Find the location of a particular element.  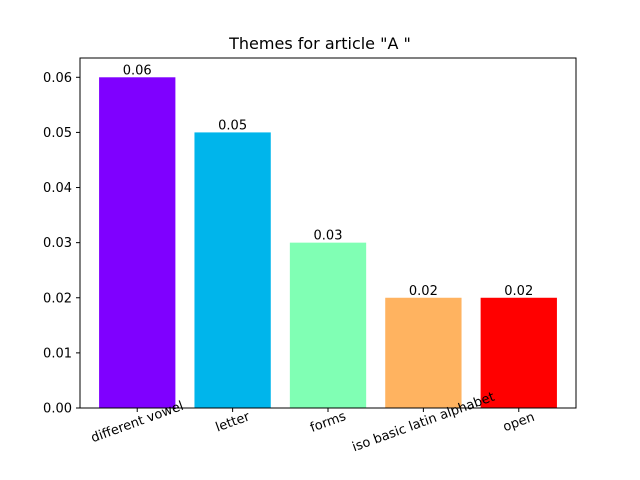

y-tick-label-2: 0.02 is located at coordinates (57, 298).